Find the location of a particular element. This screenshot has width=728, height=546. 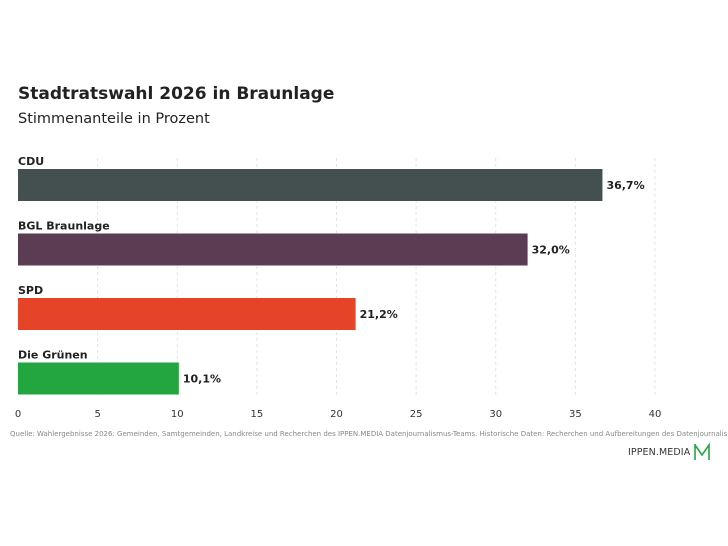

ippen-media-logo-icon is located at coordinates (702, 451).